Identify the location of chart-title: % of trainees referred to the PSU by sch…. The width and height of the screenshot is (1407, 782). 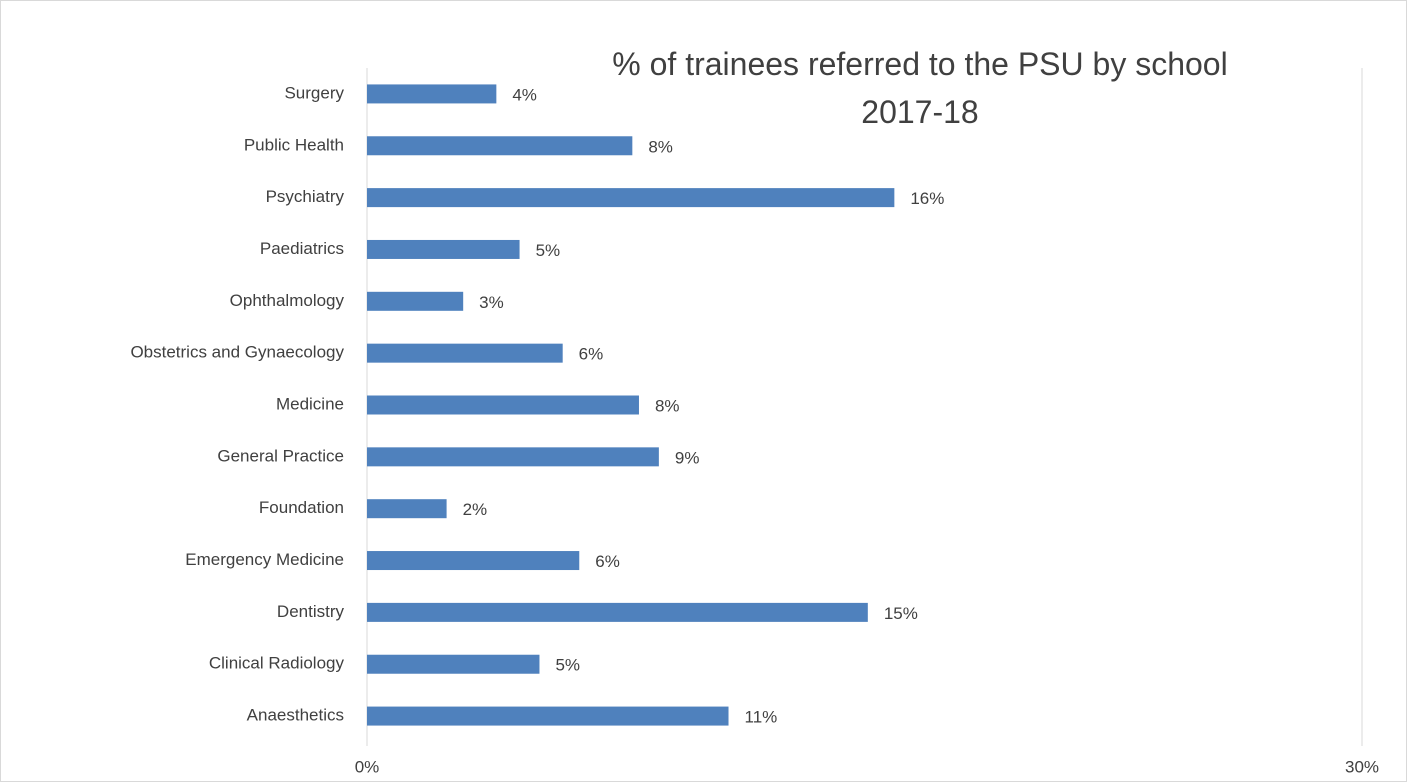
(920, 88).